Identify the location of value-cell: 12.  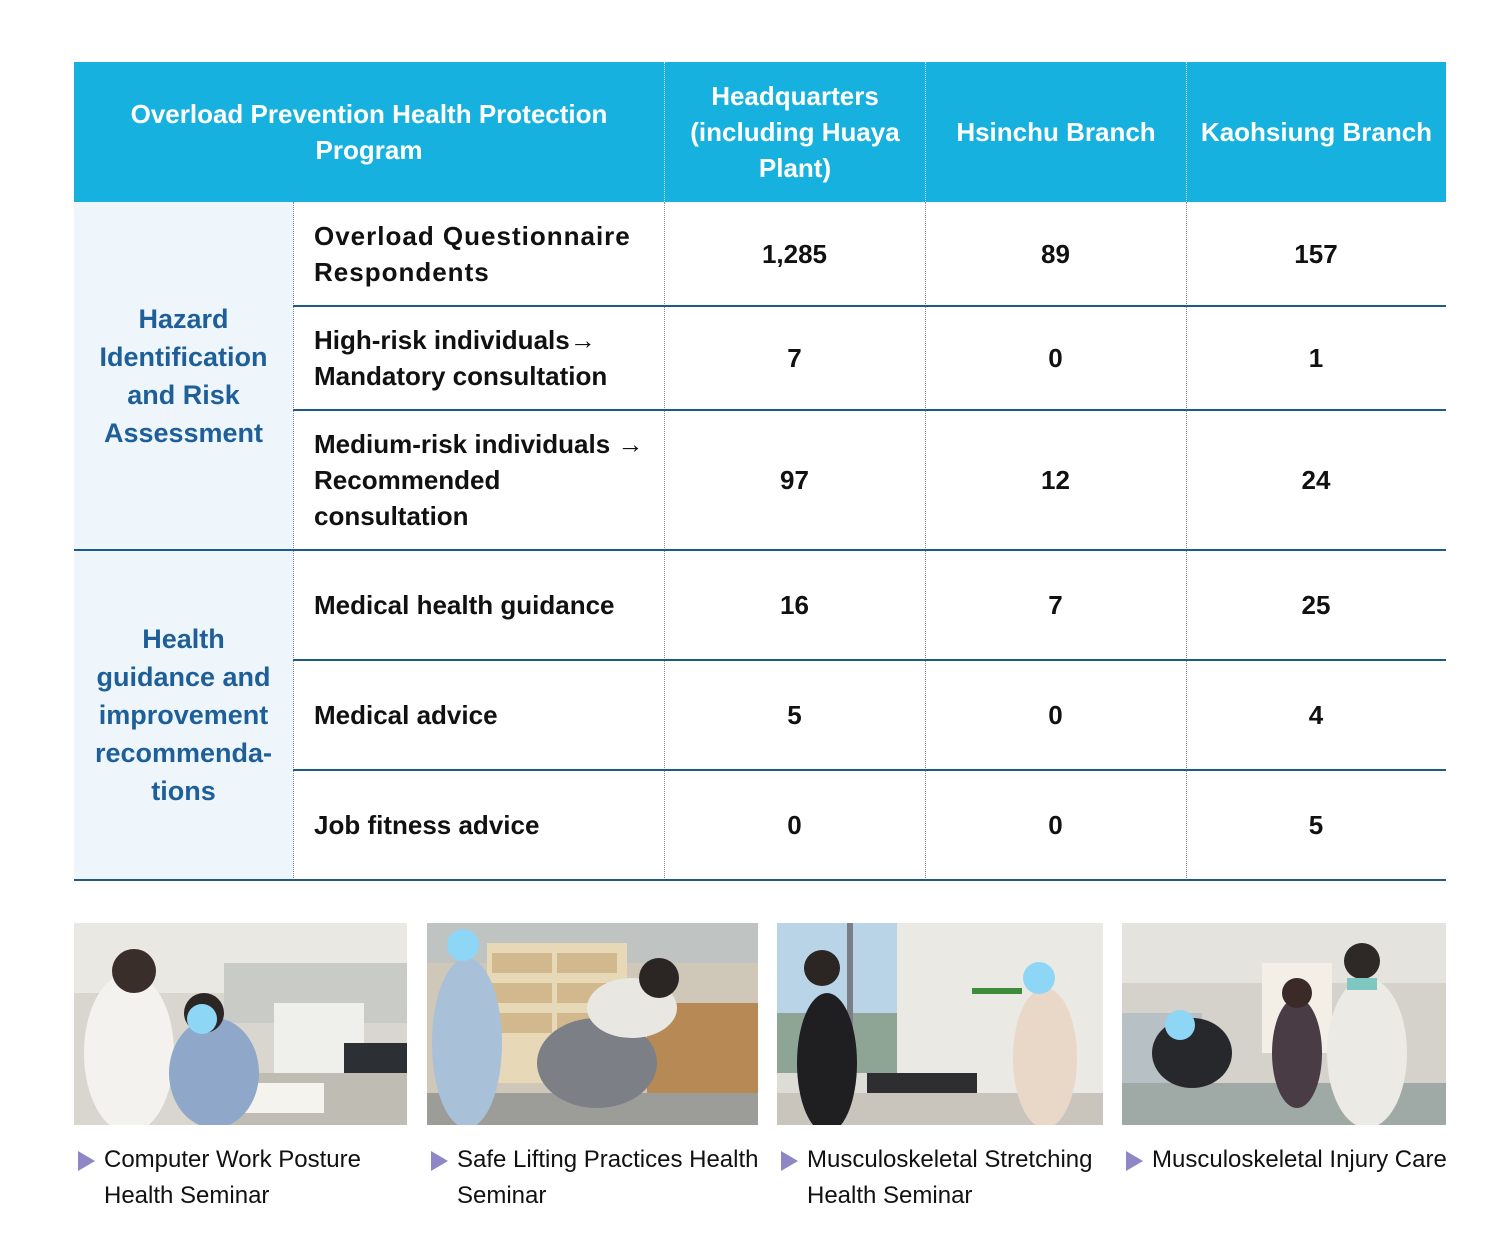
(1055, 480).